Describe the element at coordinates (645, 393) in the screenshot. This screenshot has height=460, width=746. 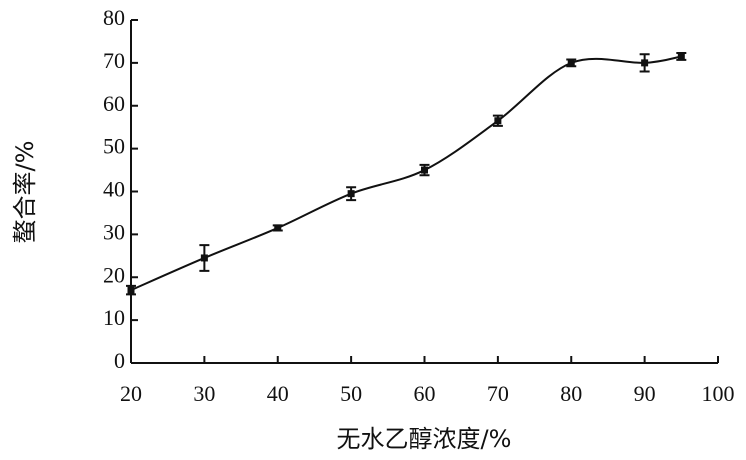
I see `x-tick-label: 90` at that location.